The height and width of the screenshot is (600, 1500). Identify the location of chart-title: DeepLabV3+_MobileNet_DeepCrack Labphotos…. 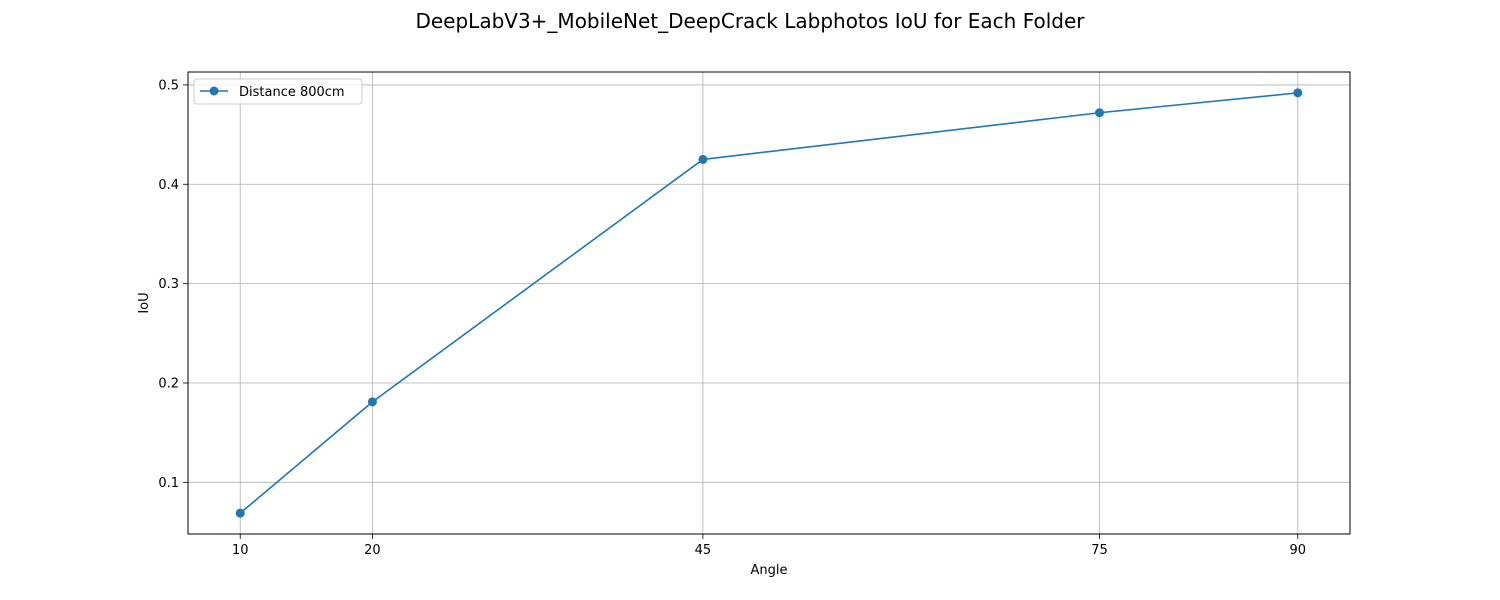
(750, 21).